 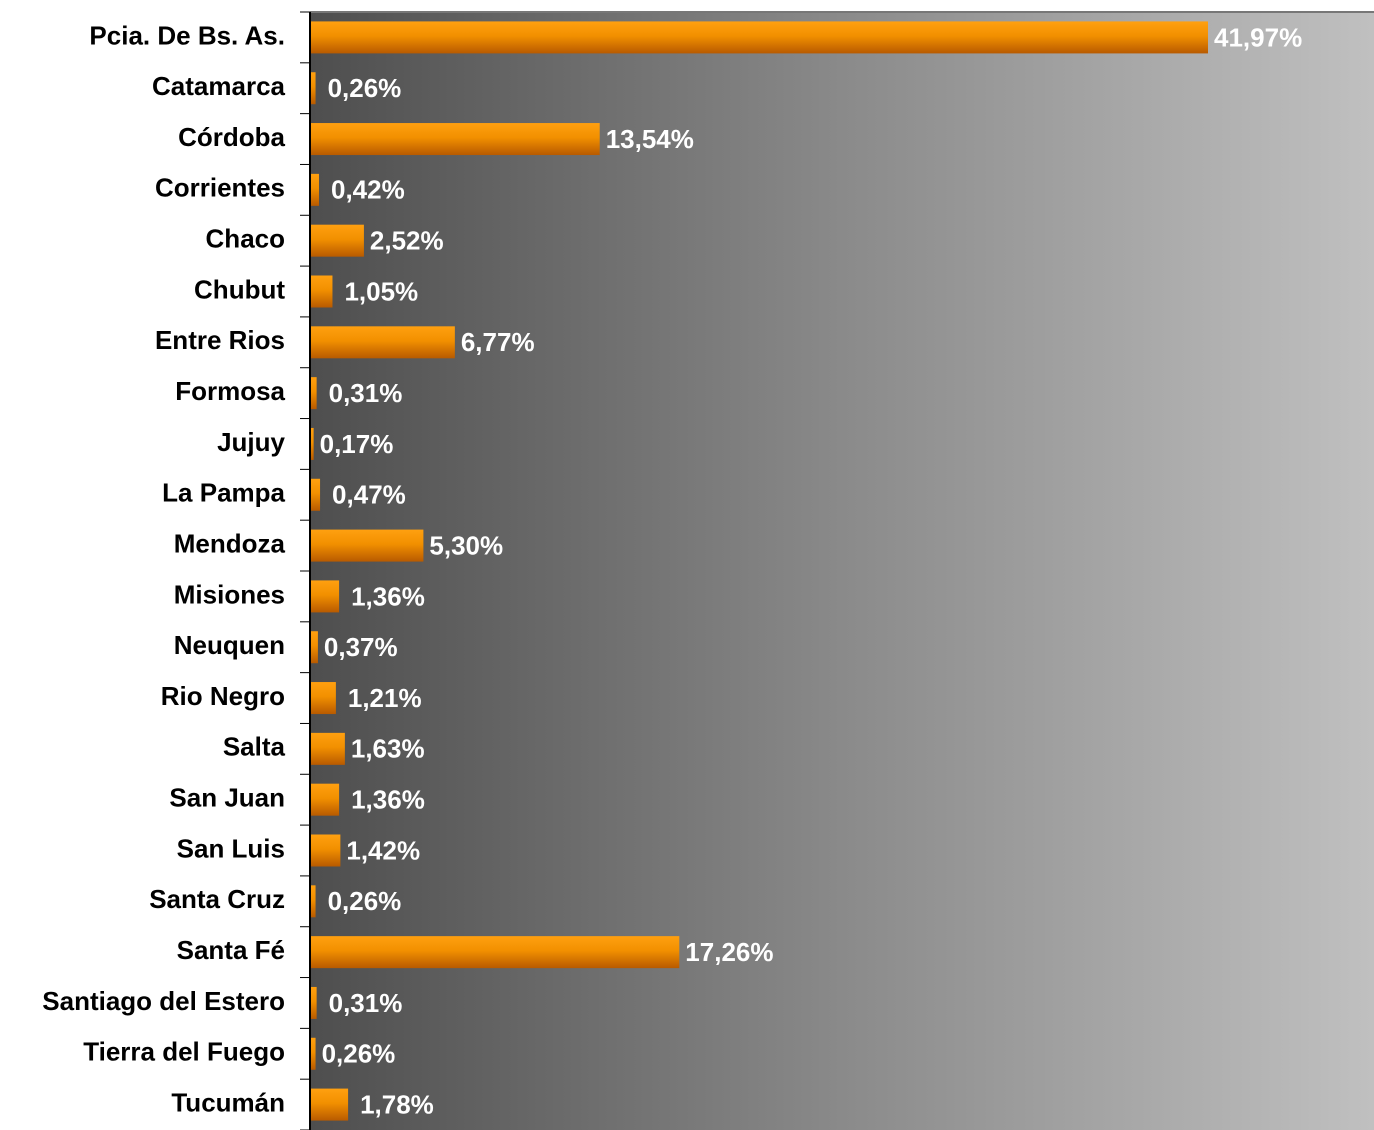 What do you see at coordinates (230, 543) in the screenshot?
I see `category-label: Mendoza` at bounding box center [230, 543].